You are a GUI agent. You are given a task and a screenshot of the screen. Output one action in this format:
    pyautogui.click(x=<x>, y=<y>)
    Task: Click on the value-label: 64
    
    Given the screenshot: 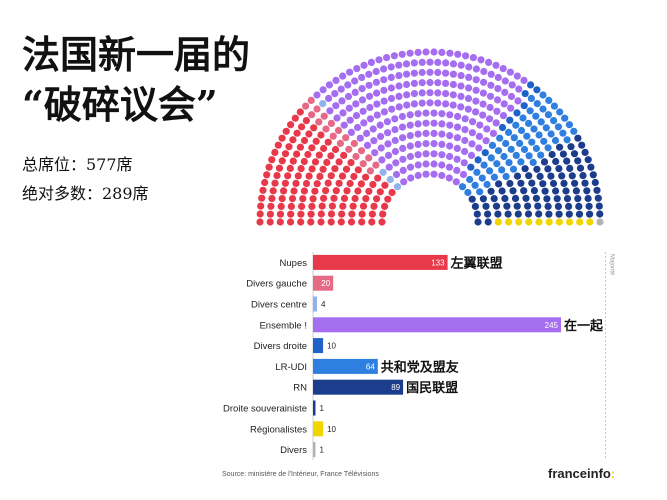 What is the action you would take?
    pyautogui.click(x=370, y=366)
    